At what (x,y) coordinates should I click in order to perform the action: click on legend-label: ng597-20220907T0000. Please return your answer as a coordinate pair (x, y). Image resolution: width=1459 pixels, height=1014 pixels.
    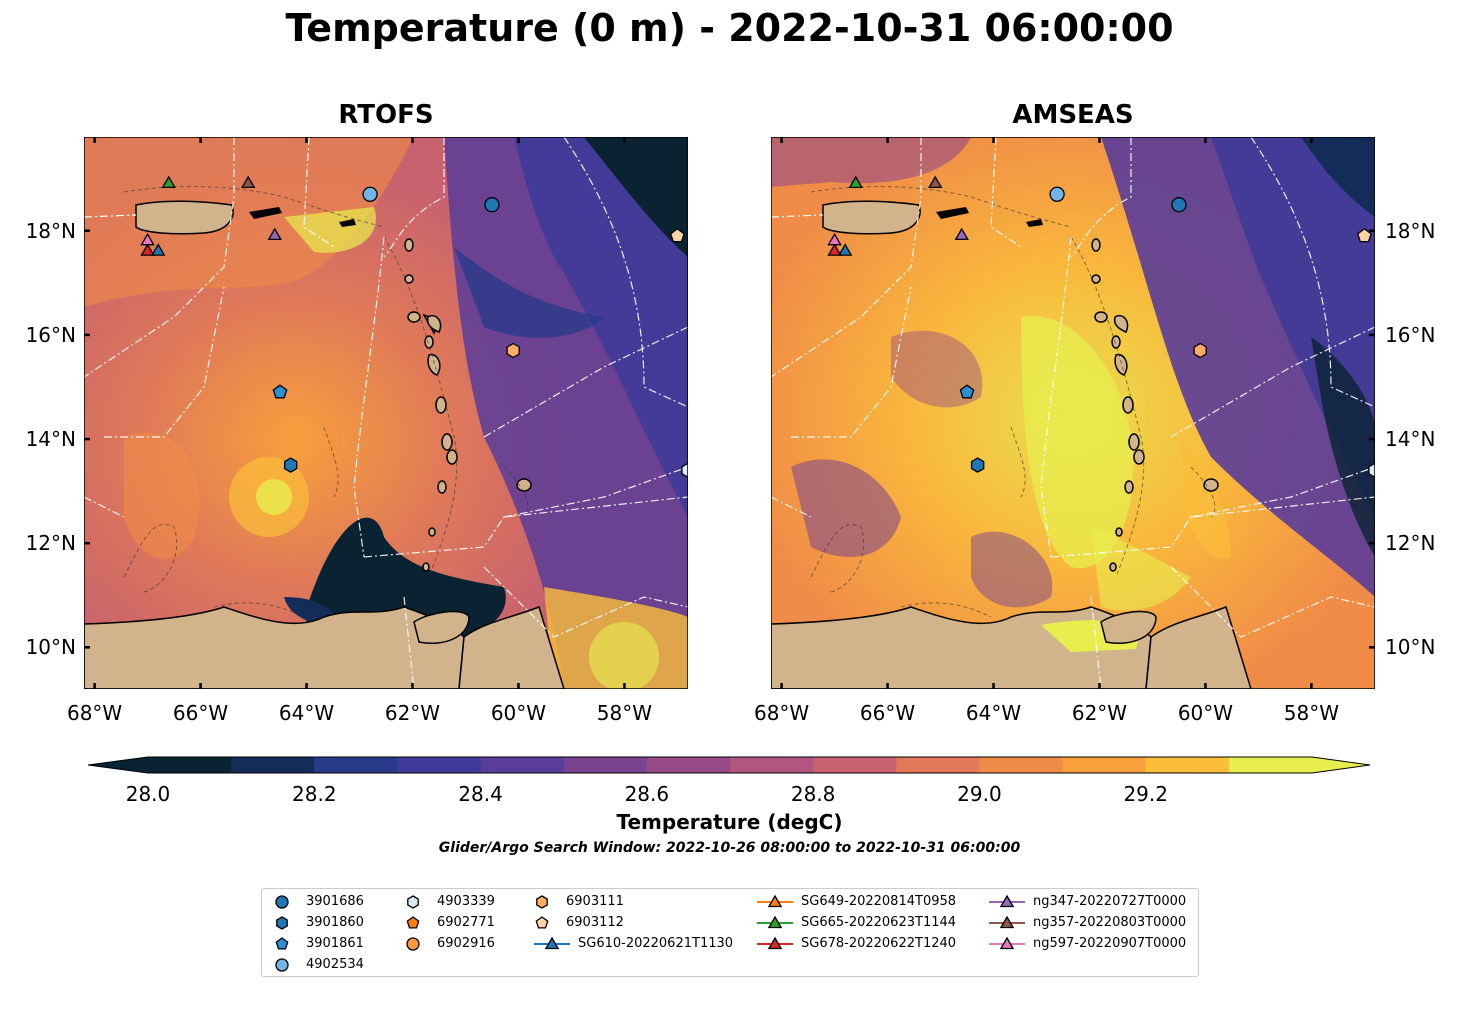
    Looking at the image, I should click on (1110, 943).